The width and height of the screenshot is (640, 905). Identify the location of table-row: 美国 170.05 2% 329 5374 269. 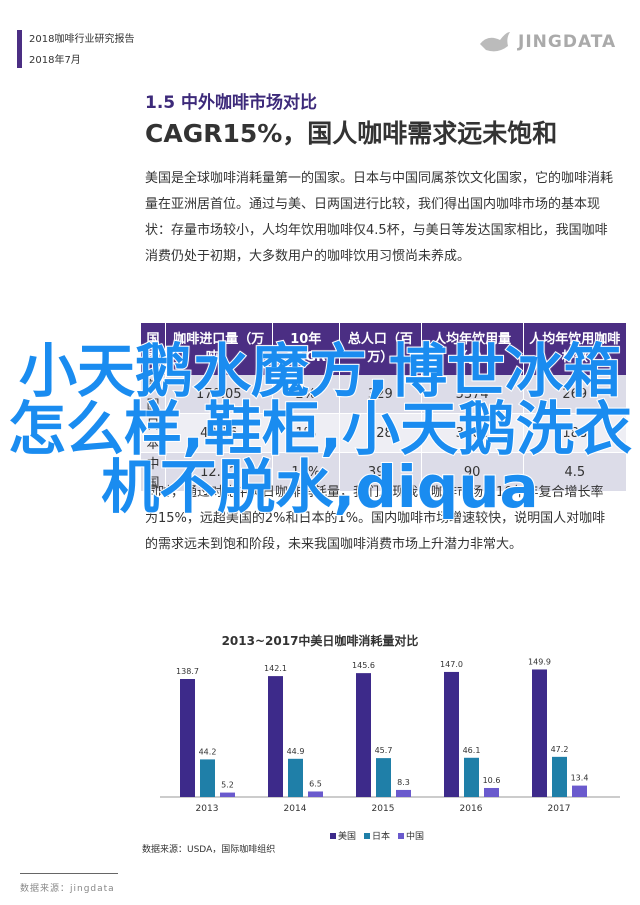
(384, 394).